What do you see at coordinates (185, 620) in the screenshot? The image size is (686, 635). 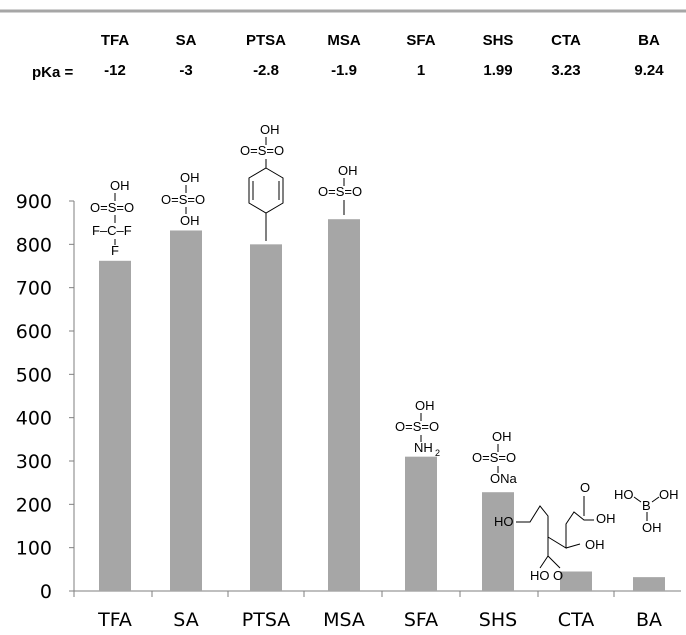 I see `x-tick-label-sa: SA` at bounding box center [185, 620].